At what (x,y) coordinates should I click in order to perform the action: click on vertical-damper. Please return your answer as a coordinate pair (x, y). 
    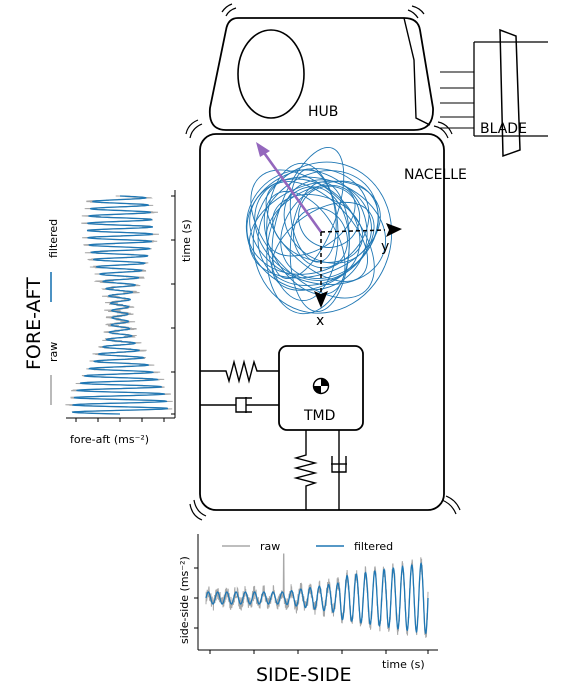
    Looking at the image, I should click on (339, 470).